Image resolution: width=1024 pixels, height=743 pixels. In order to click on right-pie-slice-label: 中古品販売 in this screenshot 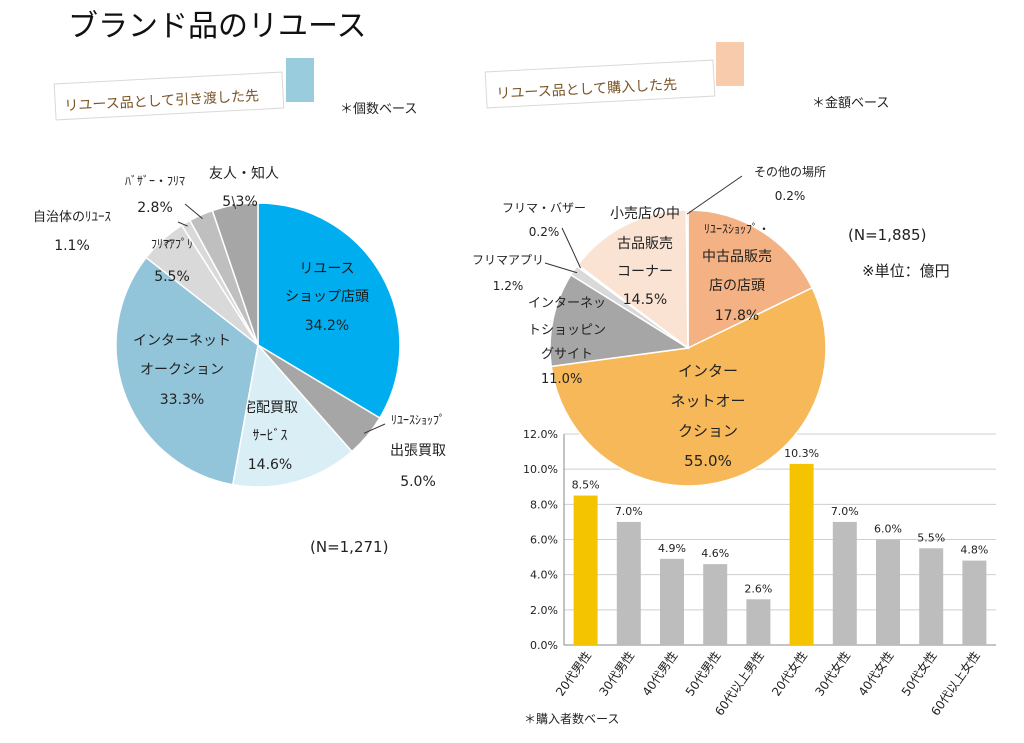, I will do `click(737, 257)`.